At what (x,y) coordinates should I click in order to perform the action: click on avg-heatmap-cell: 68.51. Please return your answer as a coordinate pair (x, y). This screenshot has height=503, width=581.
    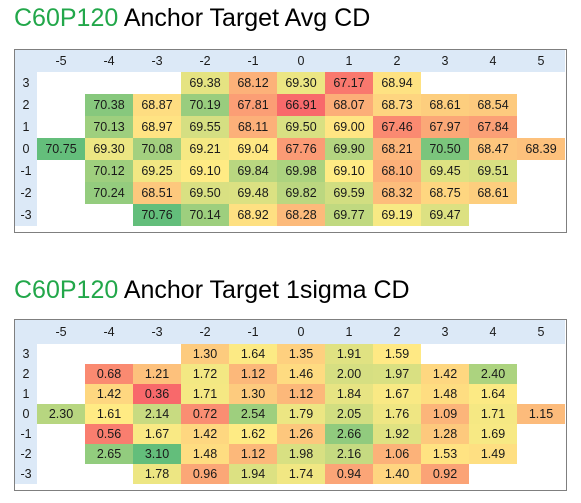
    Looking at the image, I should click on (157, 193).